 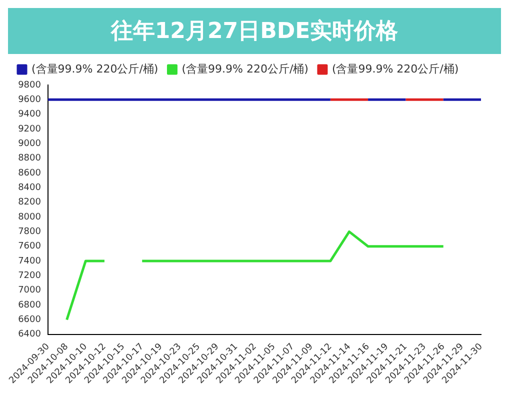 I want to click on y-tick-label: 9800, so click(x=30, y=85).